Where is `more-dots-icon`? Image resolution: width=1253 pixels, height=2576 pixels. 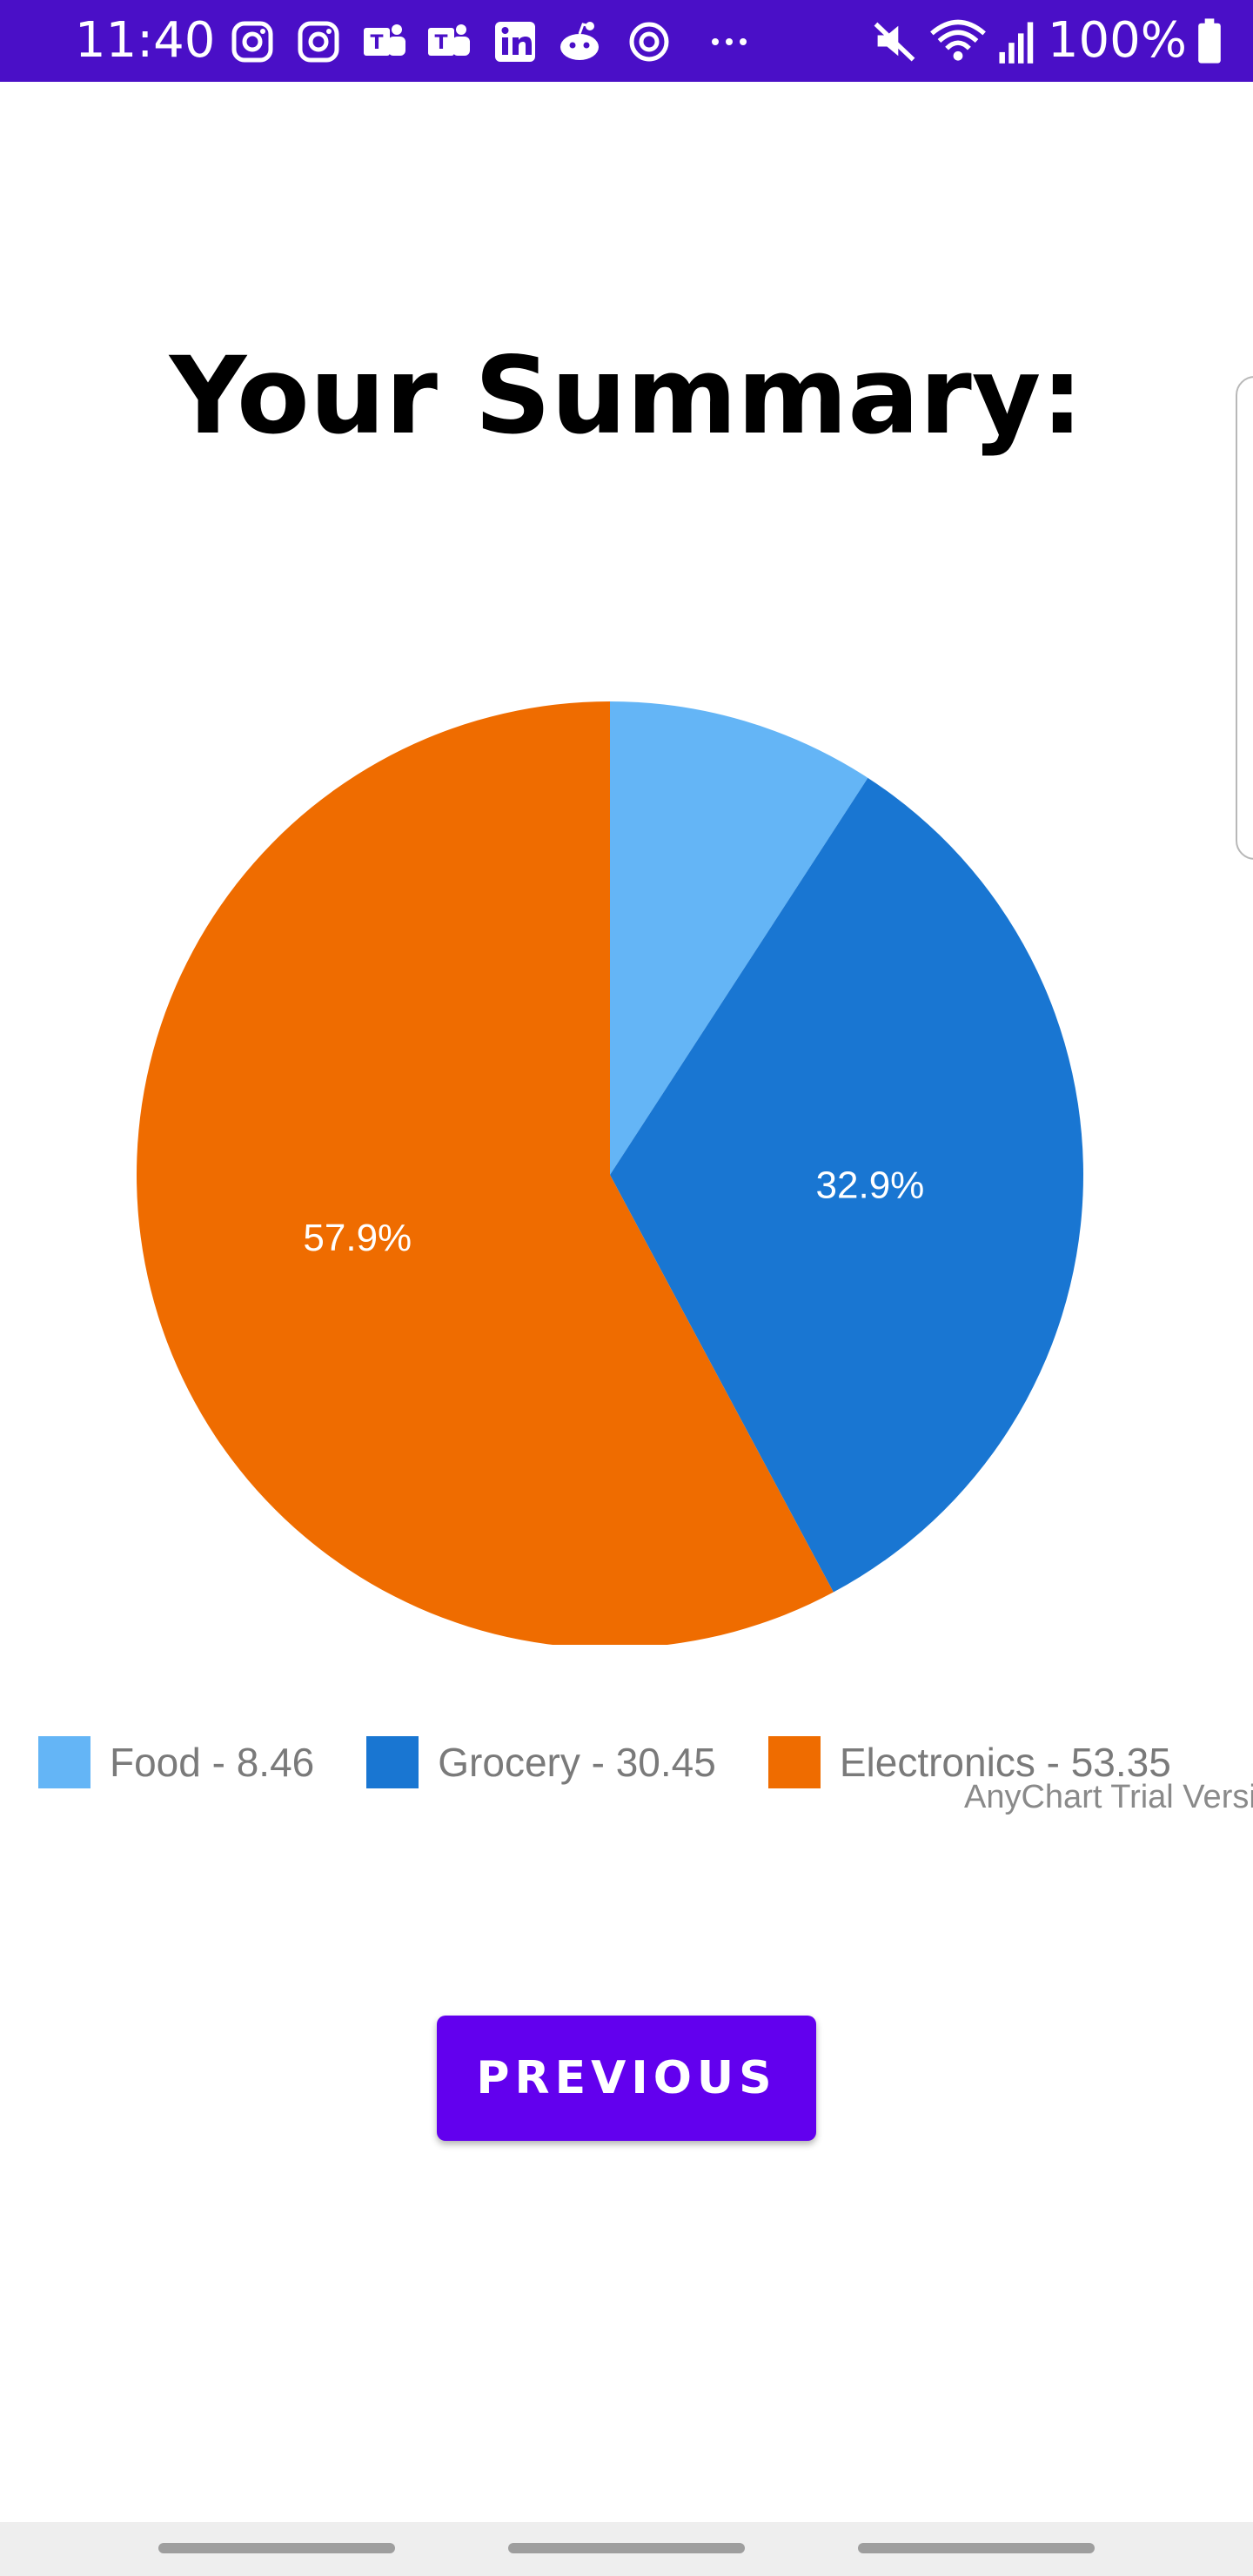
more-dots-icon is located at coordinates (729, 41).